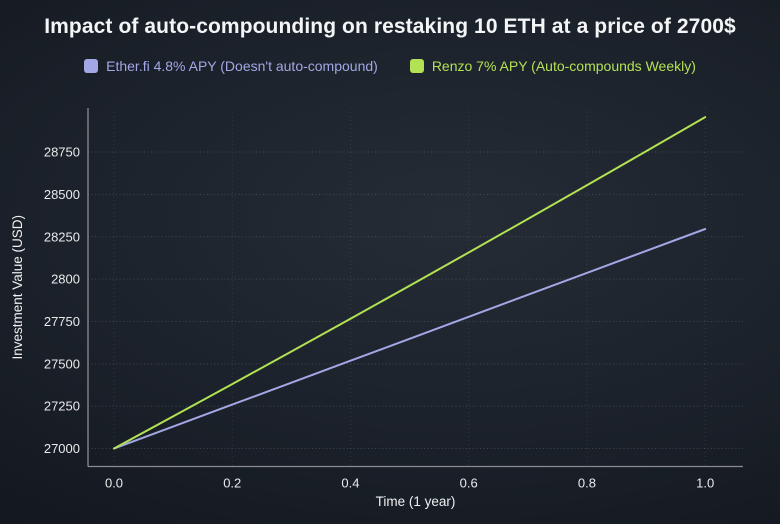 This screenshot has width=780, height=524. What do you see at coordinates (114, 483) in the screenshot?
I see `x-tick-label: 0.0` at bounding box center [114, 483].